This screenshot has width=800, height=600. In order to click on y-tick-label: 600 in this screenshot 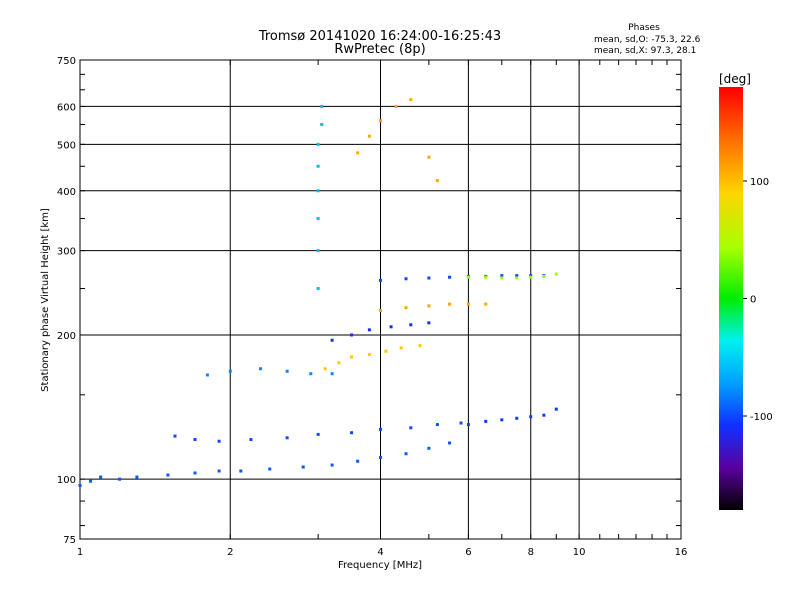, I will do `click(66, 107)`.